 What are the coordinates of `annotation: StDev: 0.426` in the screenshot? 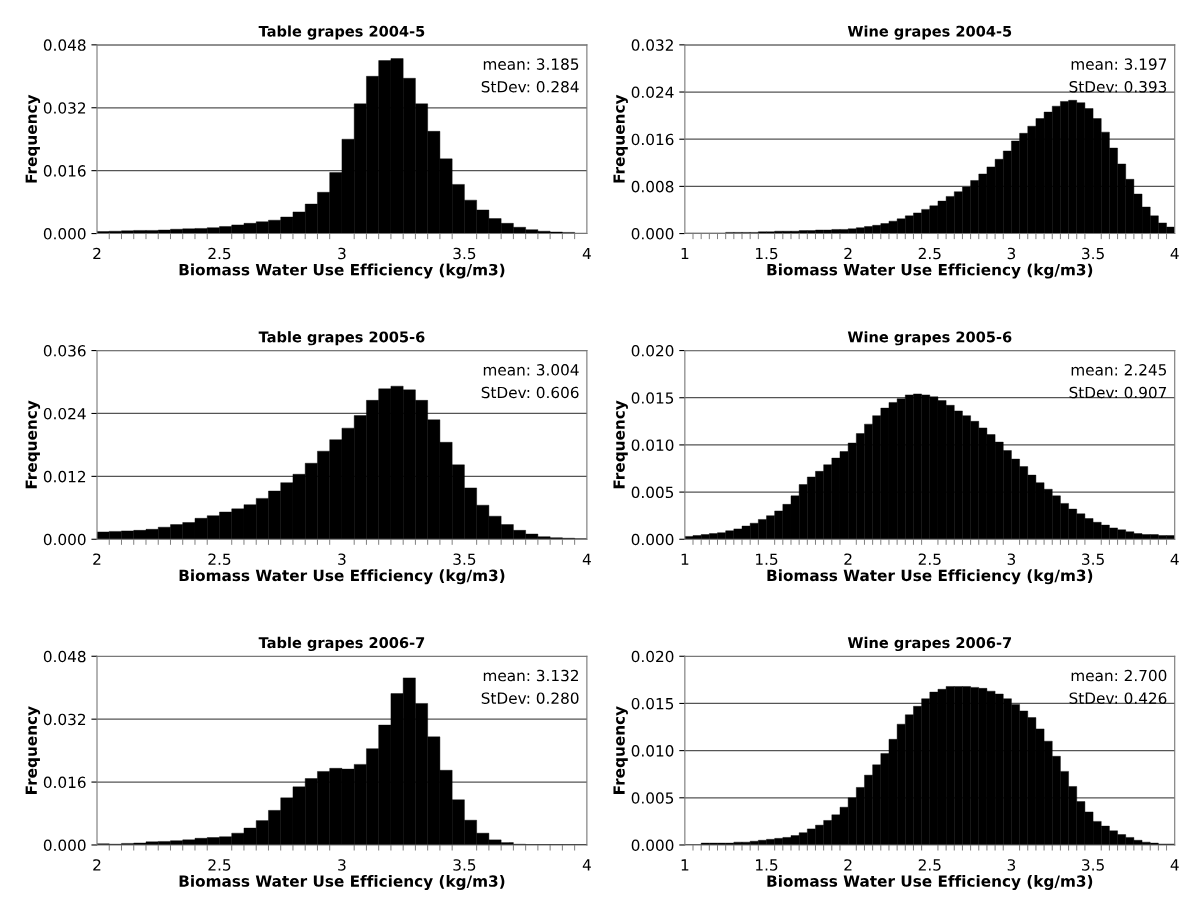 It's located at (1118, 698).